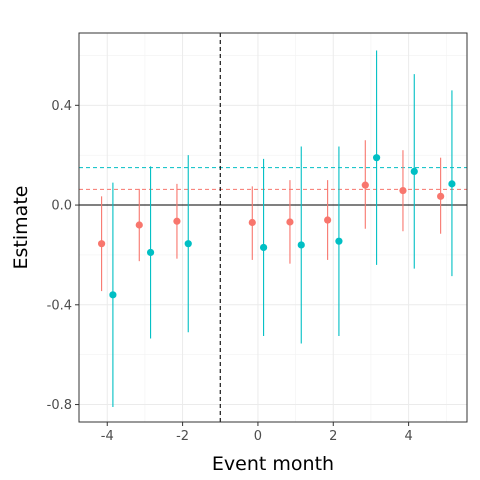 Image resolution: width=480 pixels, height=480 pixels. Describe the element at coordinates (408, 436) in the screenshot. I see `x-tick-label: 4` at that location.